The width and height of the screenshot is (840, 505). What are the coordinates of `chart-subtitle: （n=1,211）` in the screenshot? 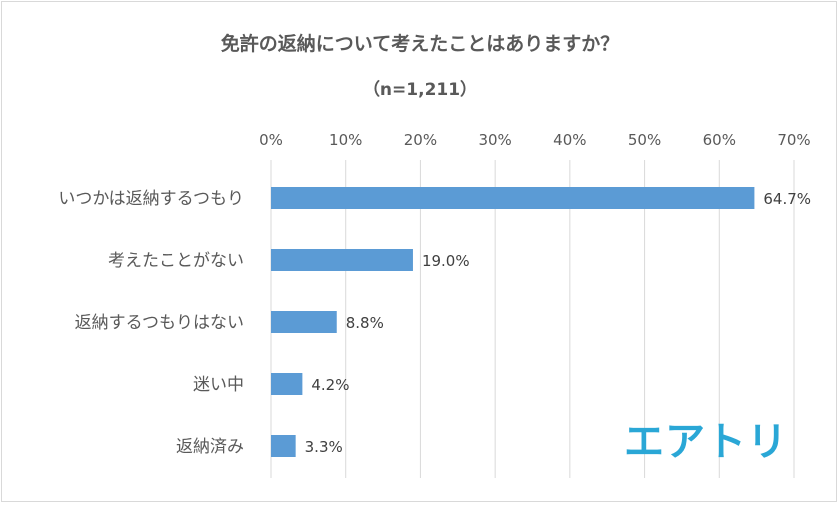 It's located at (420, 89).